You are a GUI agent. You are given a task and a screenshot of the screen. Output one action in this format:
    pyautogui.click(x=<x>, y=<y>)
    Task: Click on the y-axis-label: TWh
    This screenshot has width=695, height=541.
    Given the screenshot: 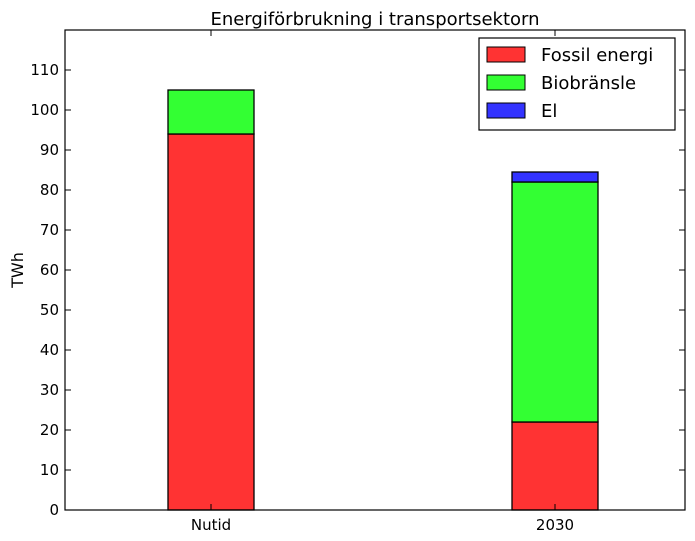 What is the action you would take?
    pyautogui.click(x=17, y=270)
    